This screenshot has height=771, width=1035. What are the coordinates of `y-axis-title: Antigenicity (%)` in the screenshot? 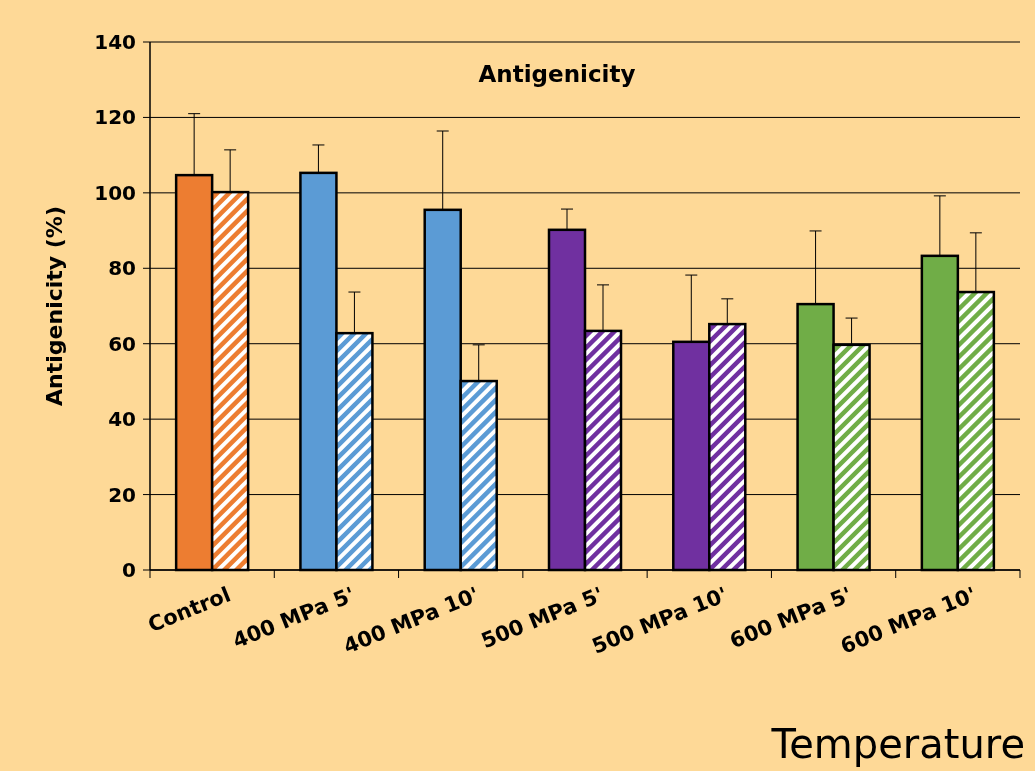 It's located at (54, 306).